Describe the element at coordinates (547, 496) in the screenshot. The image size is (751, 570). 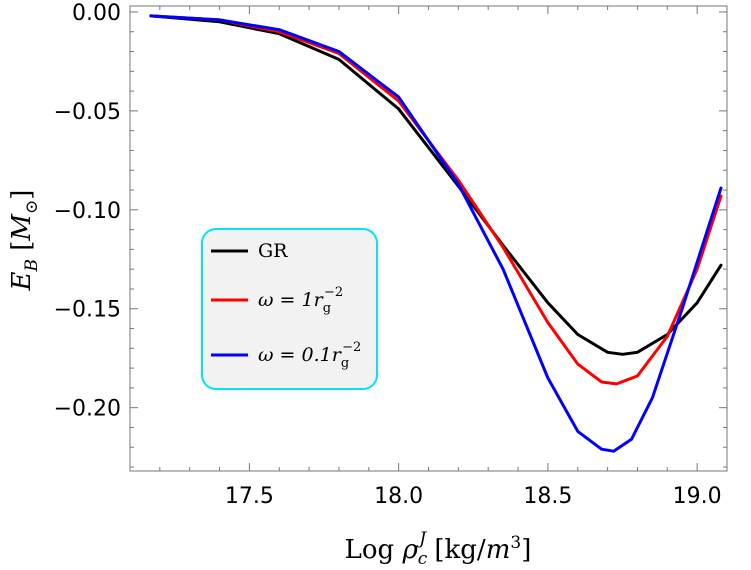
I see `x-tick-label: 18.5` at that location.